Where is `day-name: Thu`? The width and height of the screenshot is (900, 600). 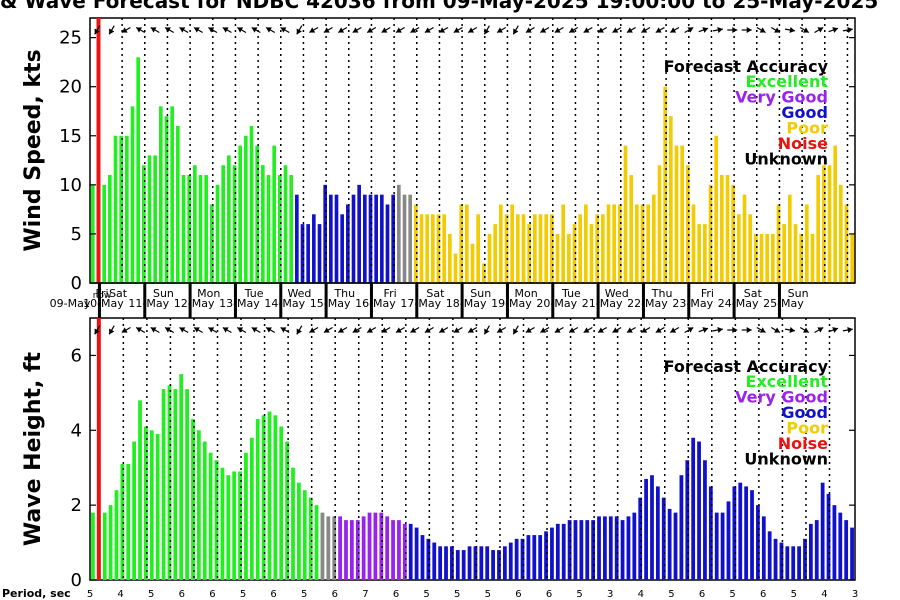
day-name: Thu is located at coordinates (662, 293).